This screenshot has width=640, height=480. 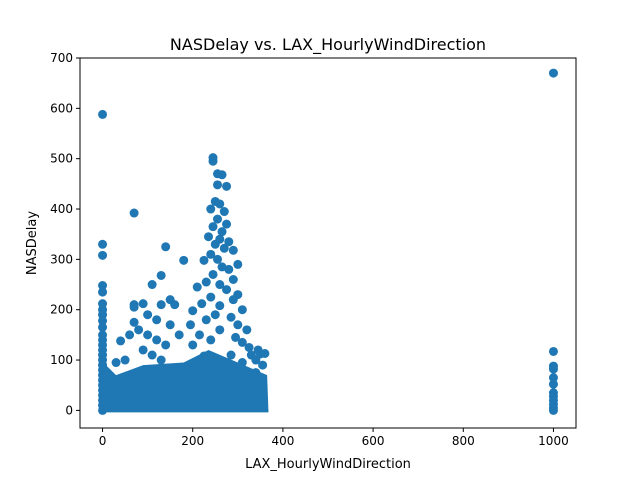 What do you see at coordinates (328, 464) in the screenshot?
I see `x-axis-label: LAX_HourlyWindDirection` at bounding box center [328, 464].